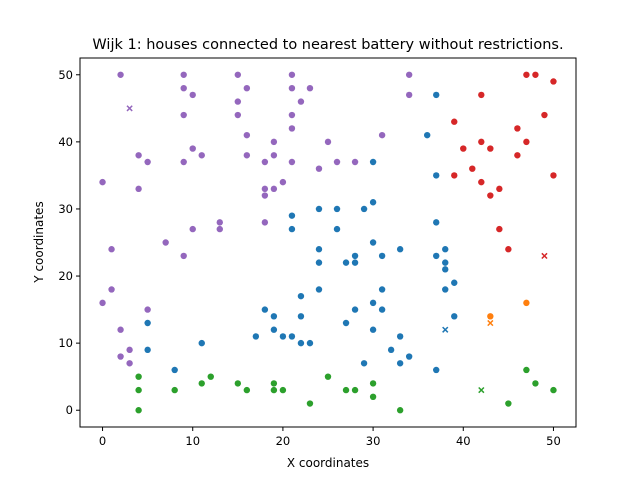 This screenshot has height=480, width=640. Describe the element at coordinates (102, 441) in the screenshot. I see `x-tick-label: 0` at that location.